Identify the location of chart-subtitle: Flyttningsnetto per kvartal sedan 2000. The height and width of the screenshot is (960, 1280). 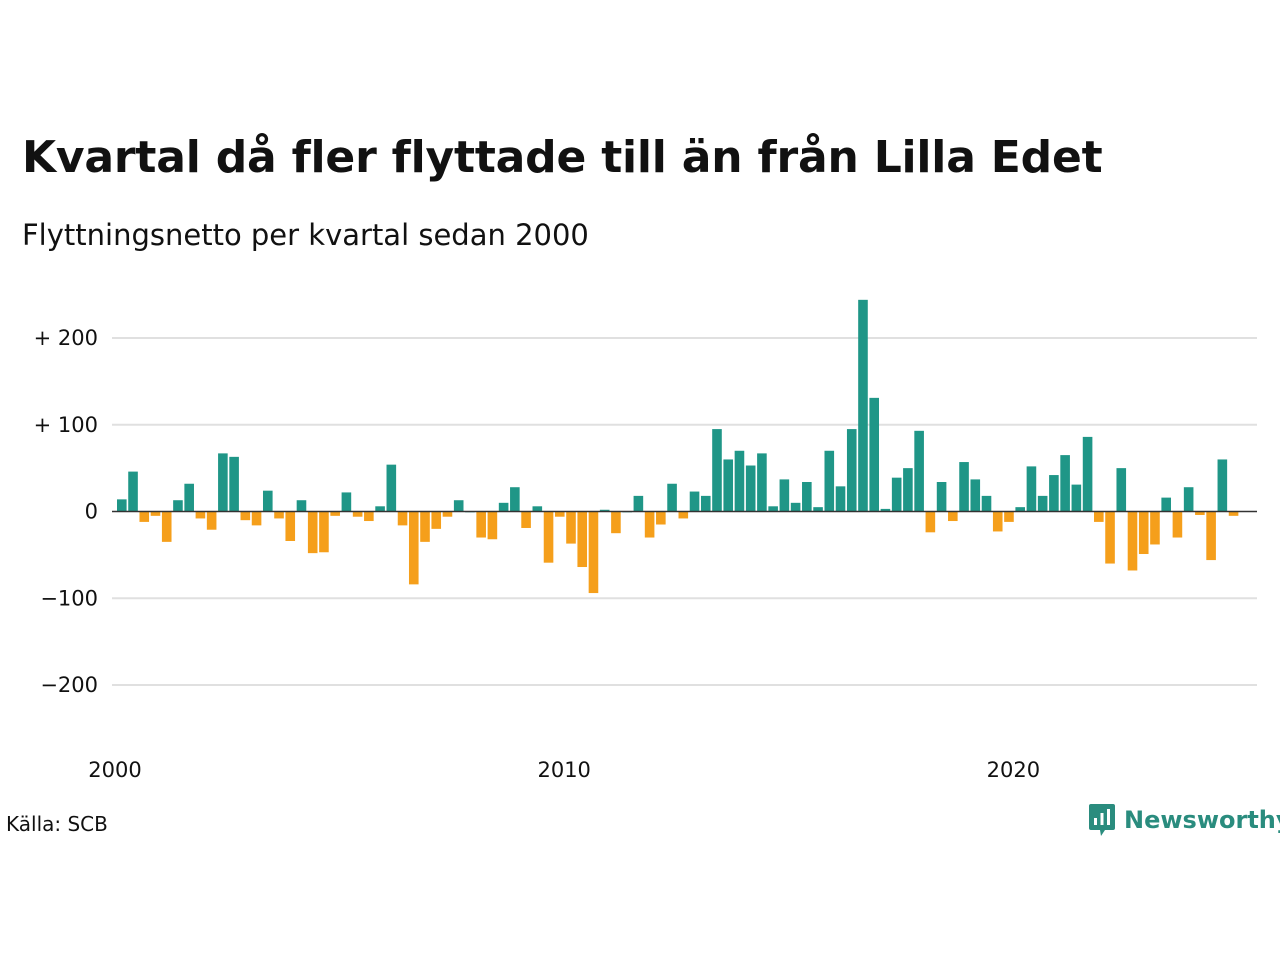
(305, 235).